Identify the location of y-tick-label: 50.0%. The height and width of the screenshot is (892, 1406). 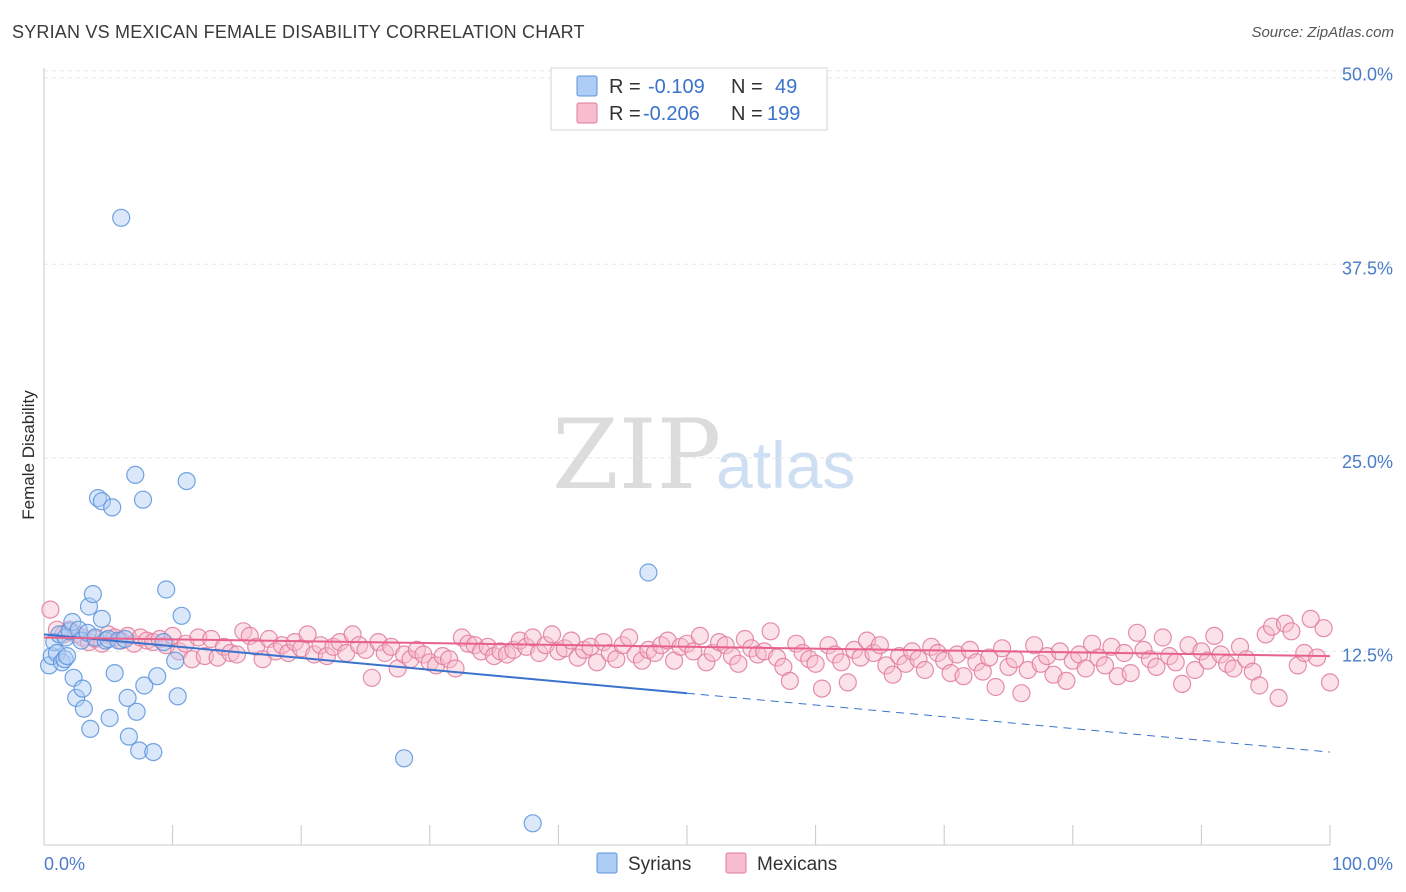
(1367, 75).